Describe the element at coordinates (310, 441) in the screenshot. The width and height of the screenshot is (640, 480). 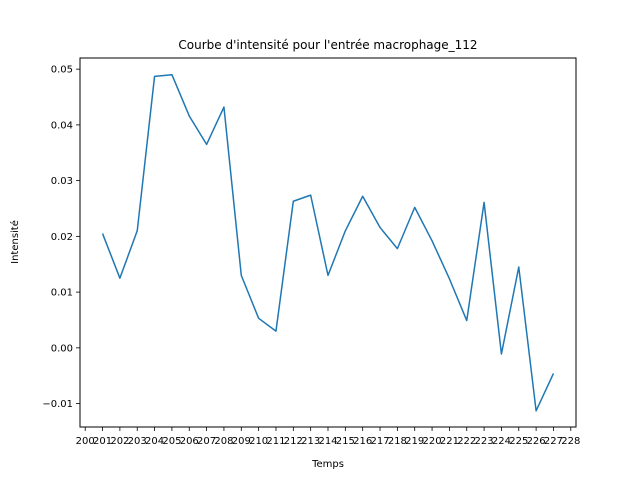
I see `x-tick-label: 213` at that location.